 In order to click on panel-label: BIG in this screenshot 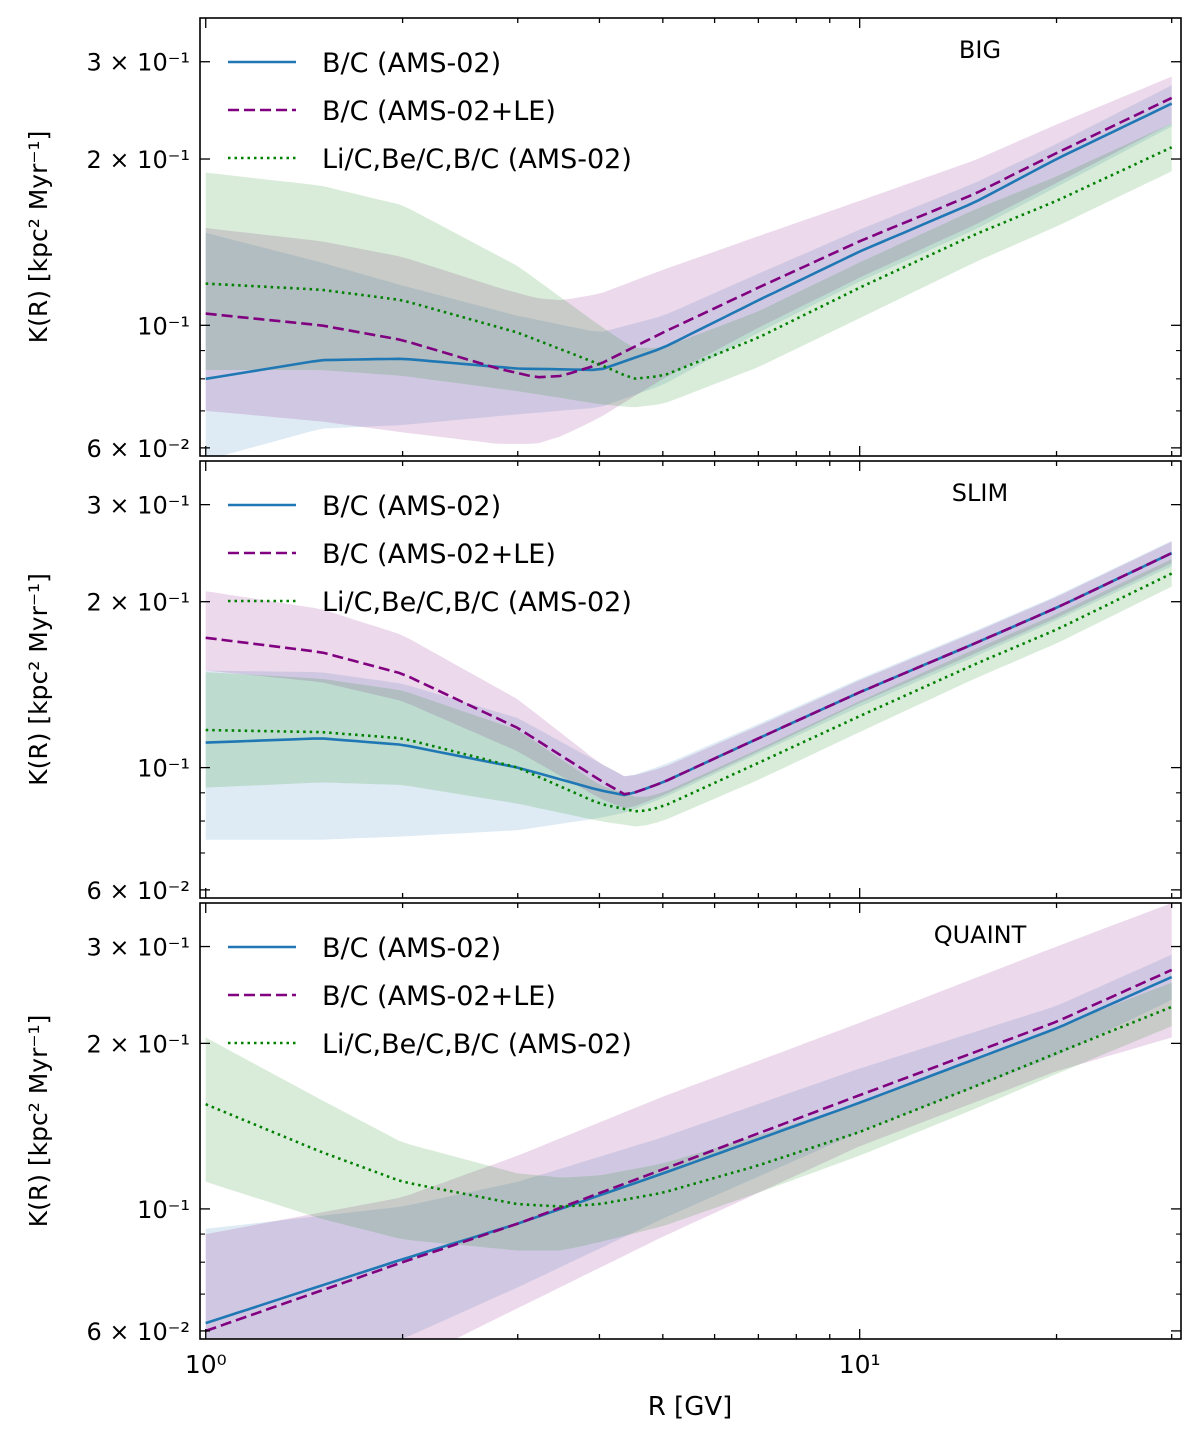, I will do `click(980, 50)`.